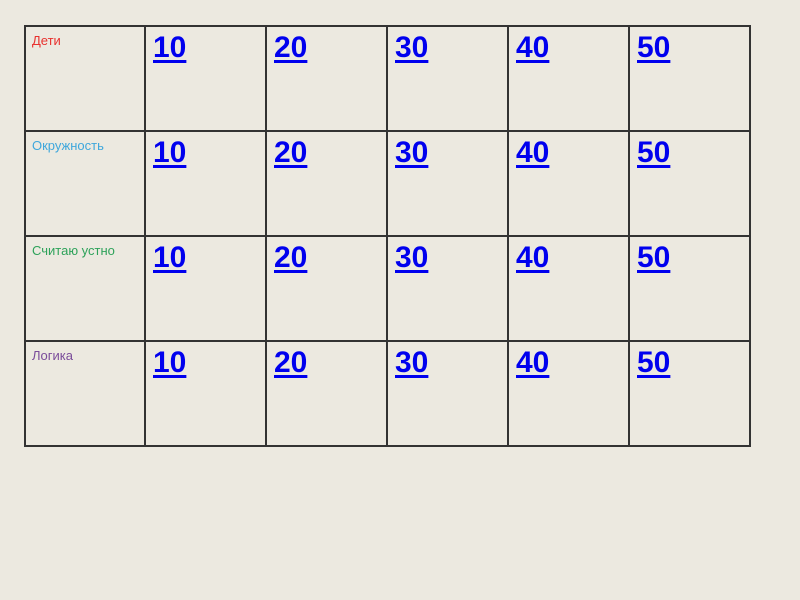 The image size is (800, 600). What do you see at coordinates (85, 393) in the screenshot?
I see `category-cell: Логика` at bounding box center [85, 393].